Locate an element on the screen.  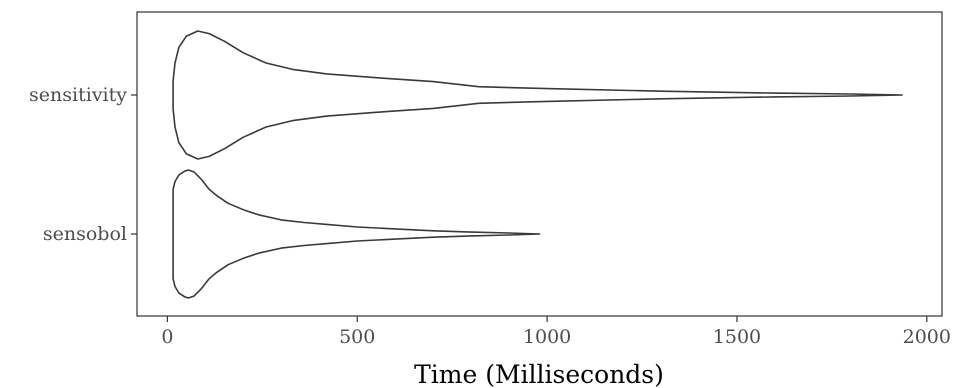
x-axis: 0 500 1000 1500 2000 is located at coordinates (556, 332).